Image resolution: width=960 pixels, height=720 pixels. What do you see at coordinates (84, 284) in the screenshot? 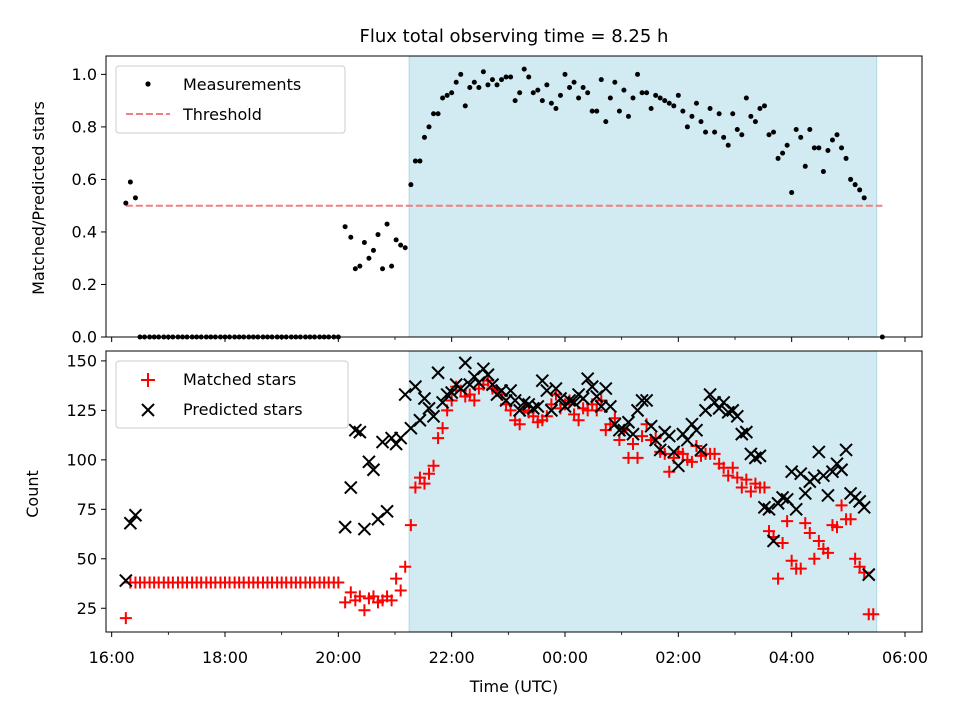
I see `top-ytick-label: 0.2` at bounding box center [84, 284].